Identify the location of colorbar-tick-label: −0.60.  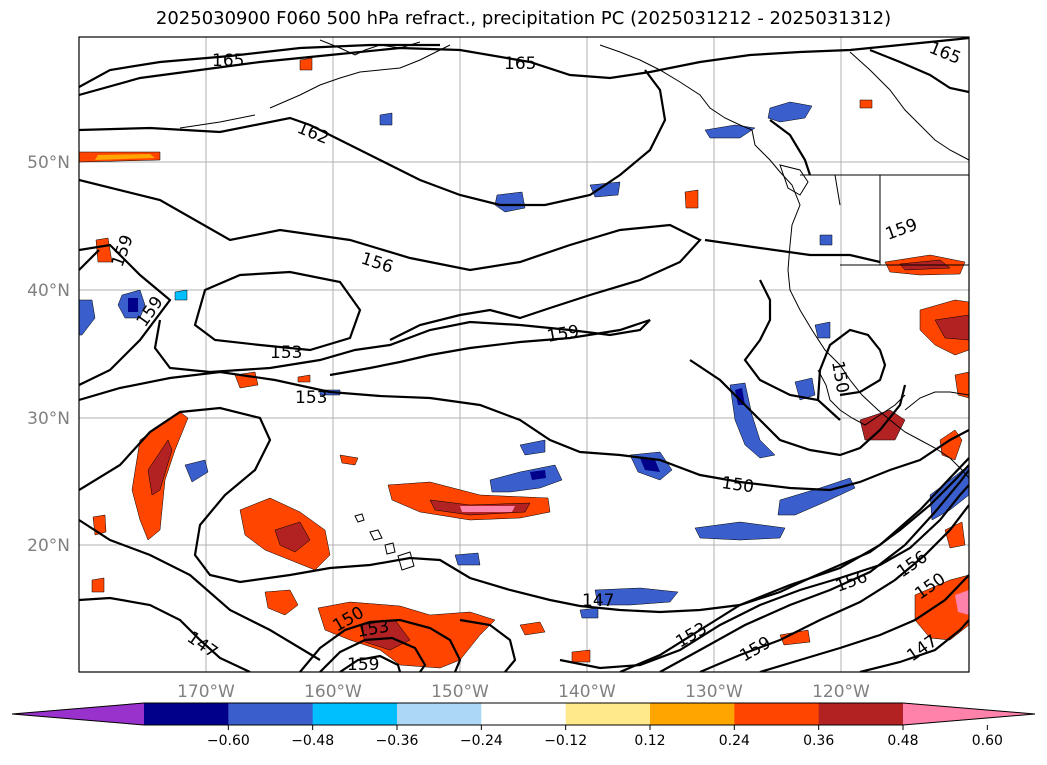
(228, 741).